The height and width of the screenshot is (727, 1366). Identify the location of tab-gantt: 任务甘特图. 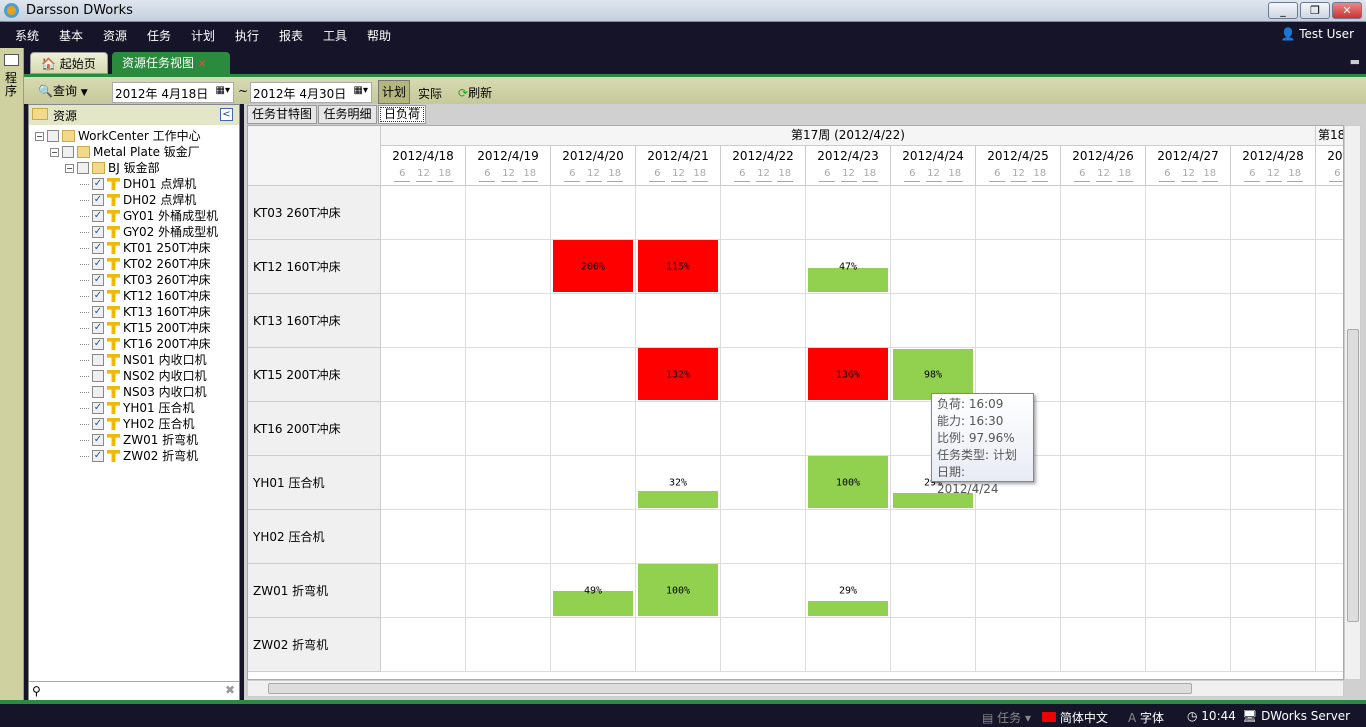
(282, 114).